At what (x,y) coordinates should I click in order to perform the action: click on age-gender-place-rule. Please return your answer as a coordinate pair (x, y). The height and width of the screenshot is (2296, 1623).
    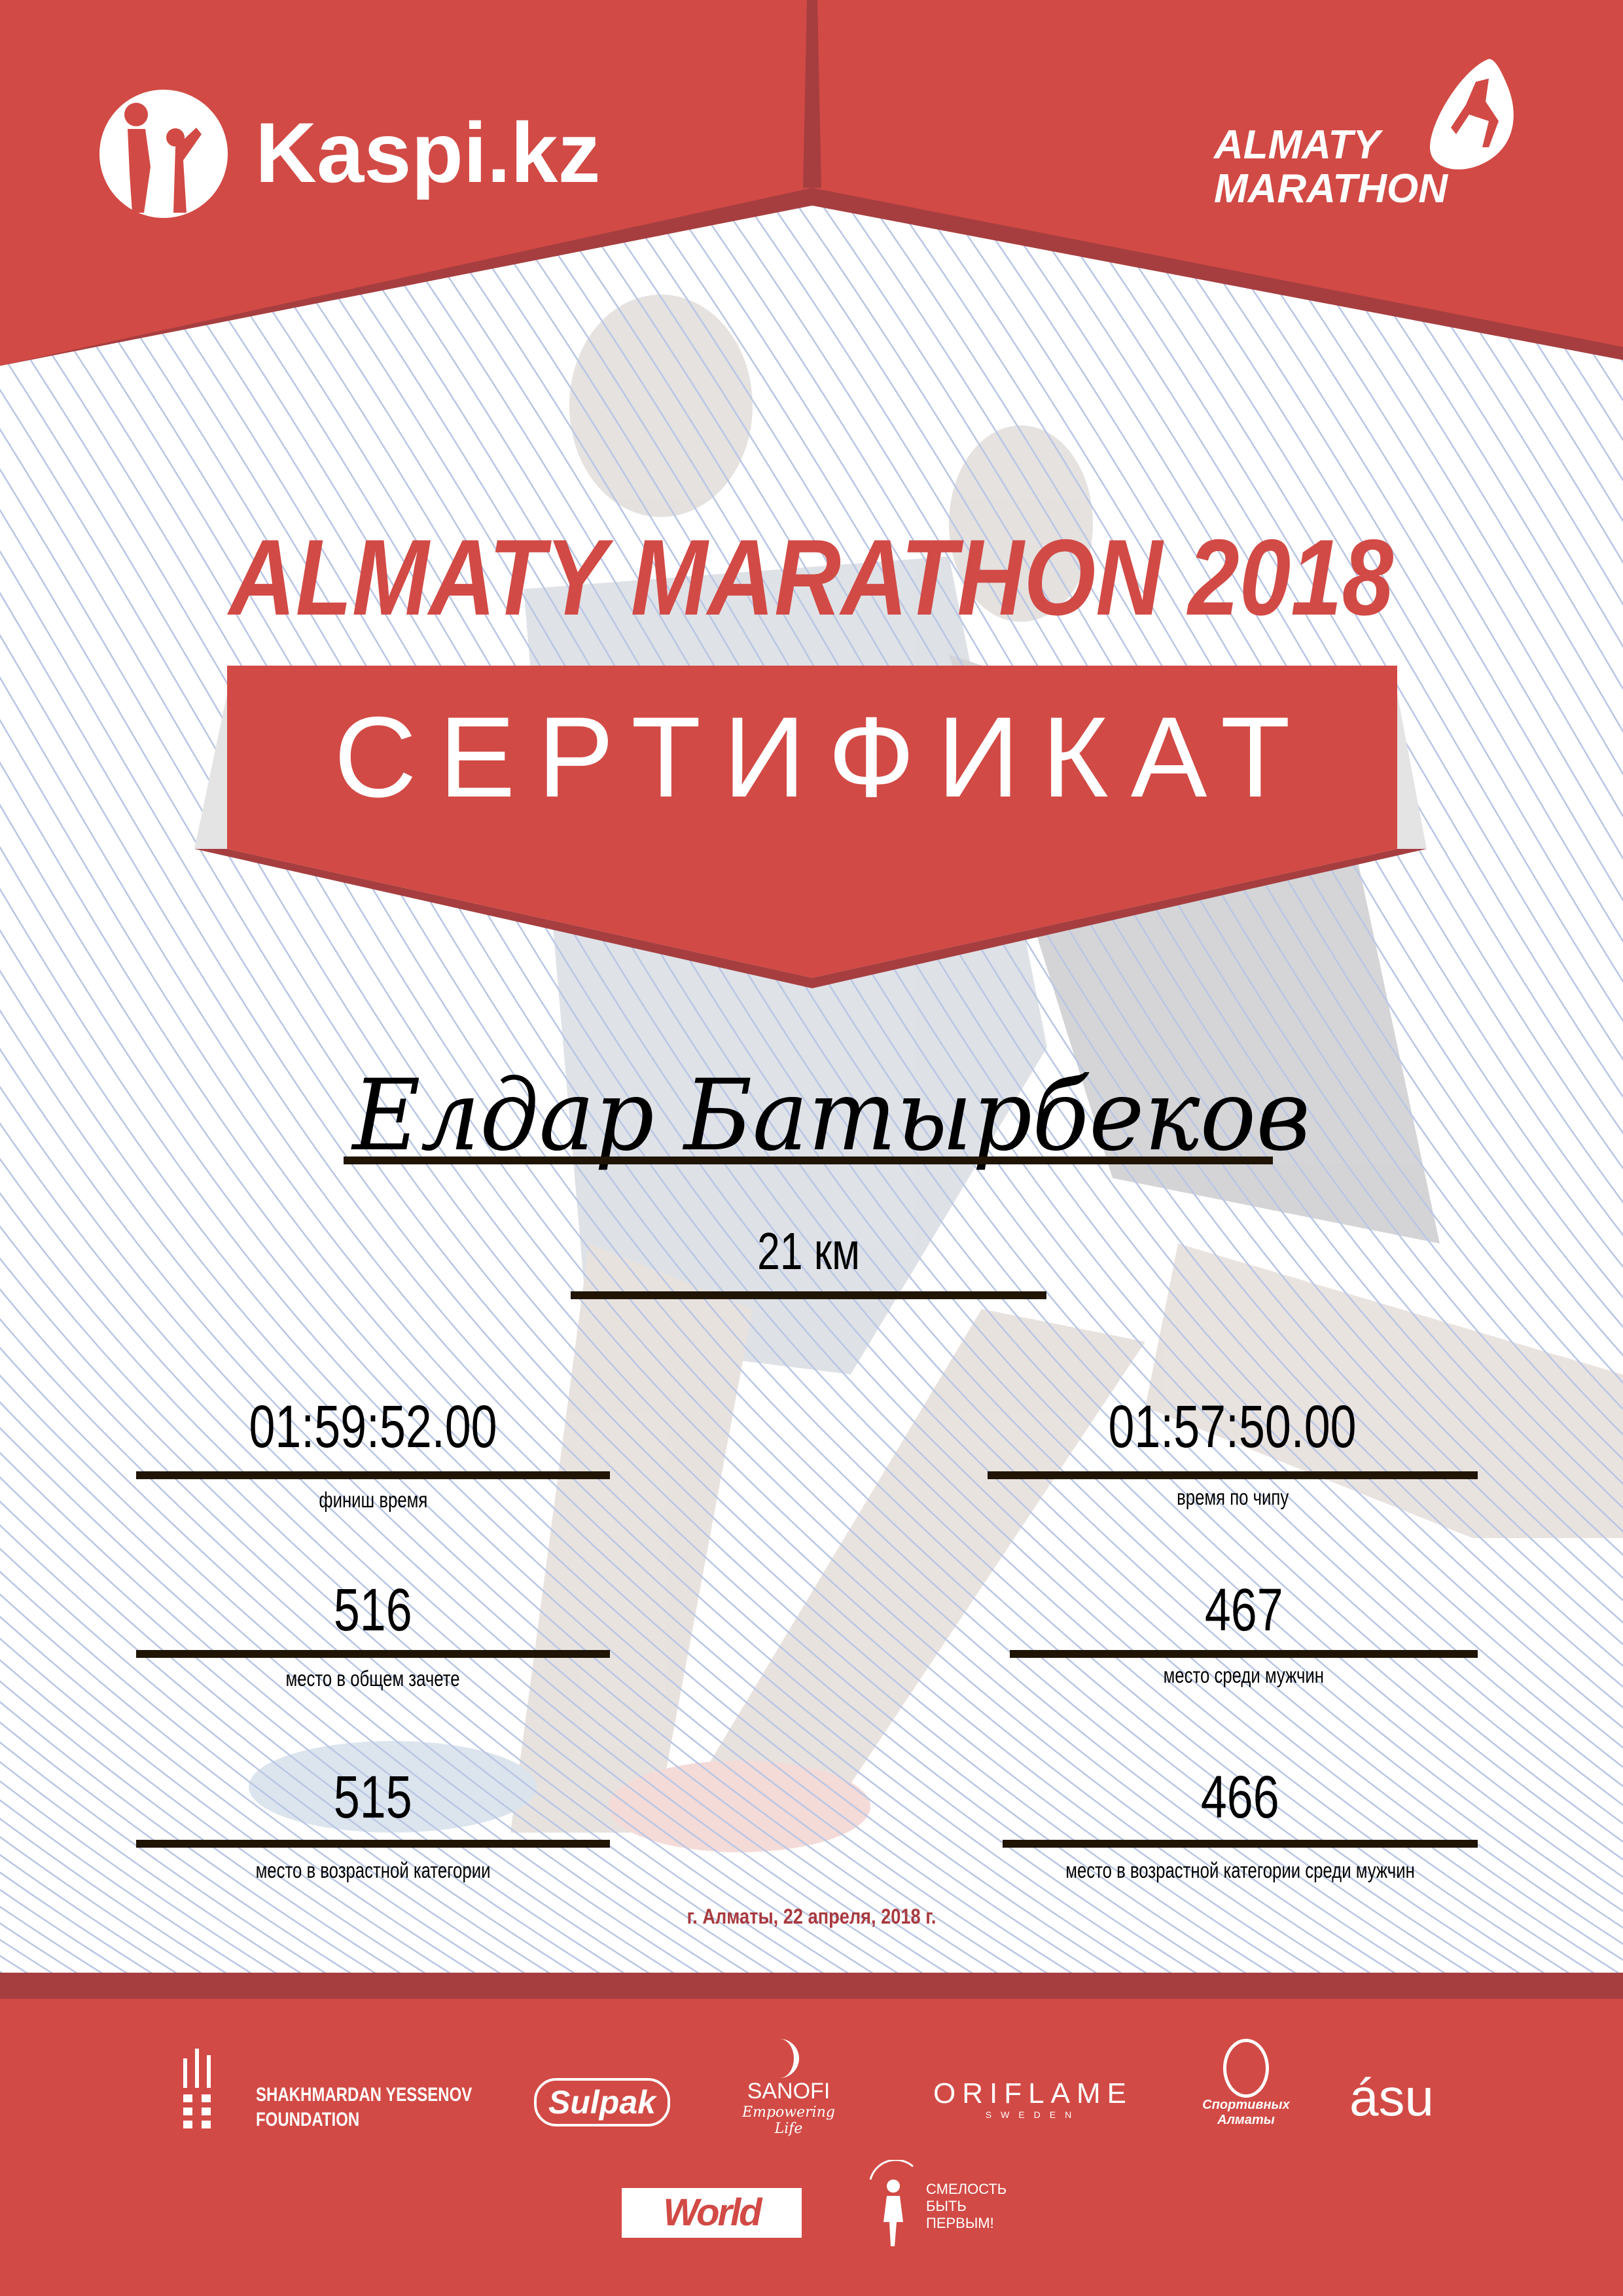
    Looking at the image, I should click on (1240, 1844).